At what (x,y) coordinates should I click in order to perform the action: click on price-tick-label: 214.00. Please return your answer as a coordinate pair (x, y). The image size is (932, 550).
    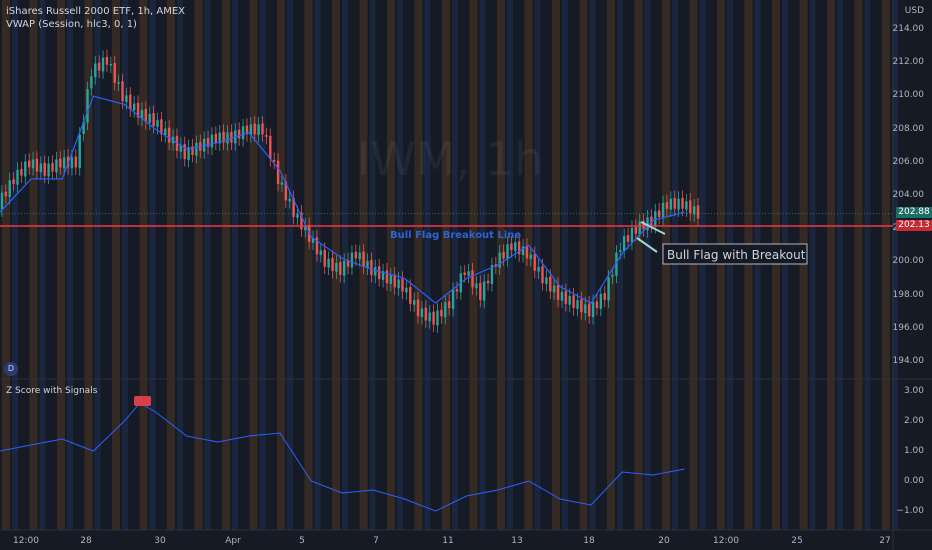
    Looking at the image, I should click on (908, 29).